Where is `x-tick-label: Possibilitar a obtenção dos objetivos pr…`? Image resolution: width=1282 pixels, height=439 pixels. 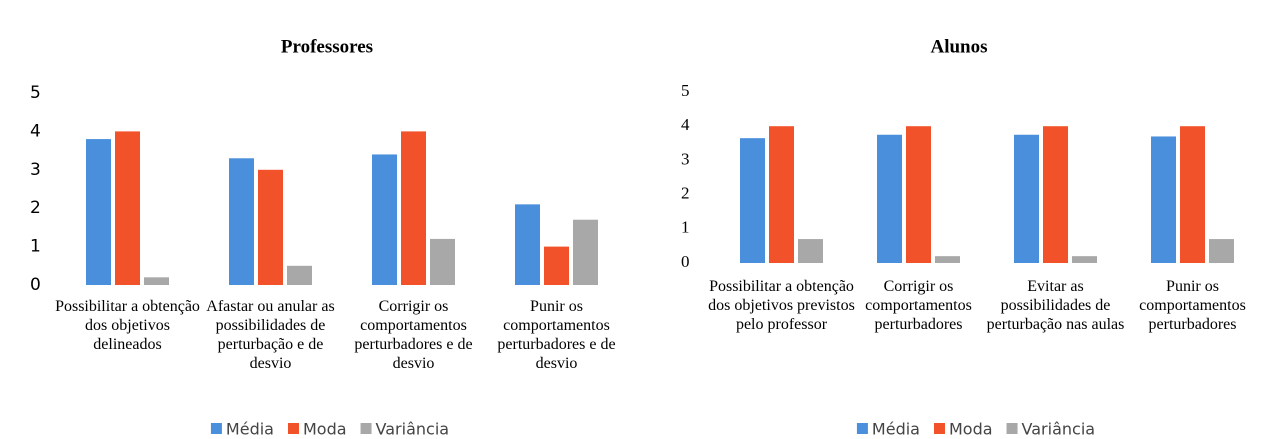
x-tick-label: Possibilitar a obtenção dos objetivos pr… is located at coordinates (781, 305).